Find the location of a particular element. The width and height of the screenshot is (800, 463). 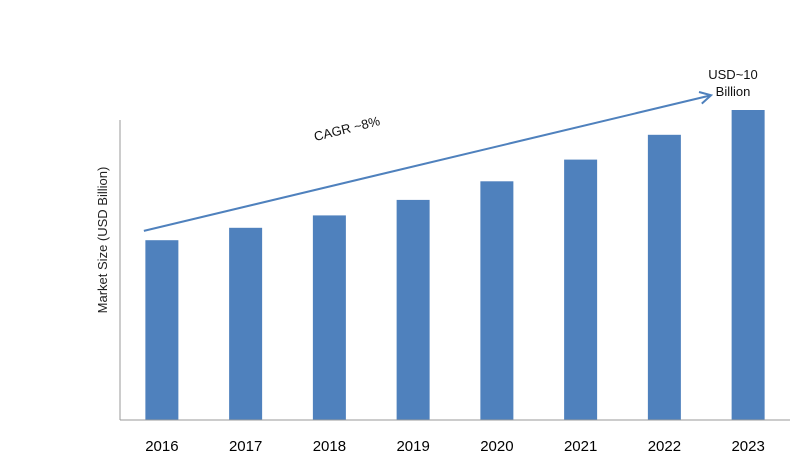

x-tick-label-2018: 2018 is located at coordinates (329, 446).